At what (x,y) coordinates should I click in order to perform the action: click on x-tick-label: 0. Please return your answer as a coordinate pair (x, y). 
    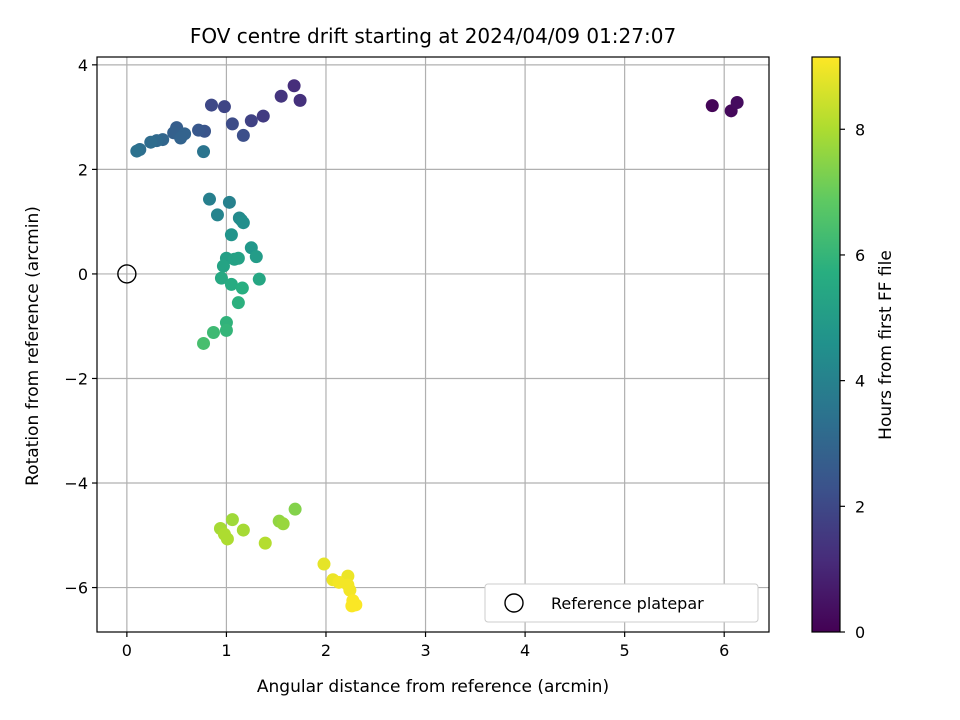
    Looking at the image, I should click on (127, 650).